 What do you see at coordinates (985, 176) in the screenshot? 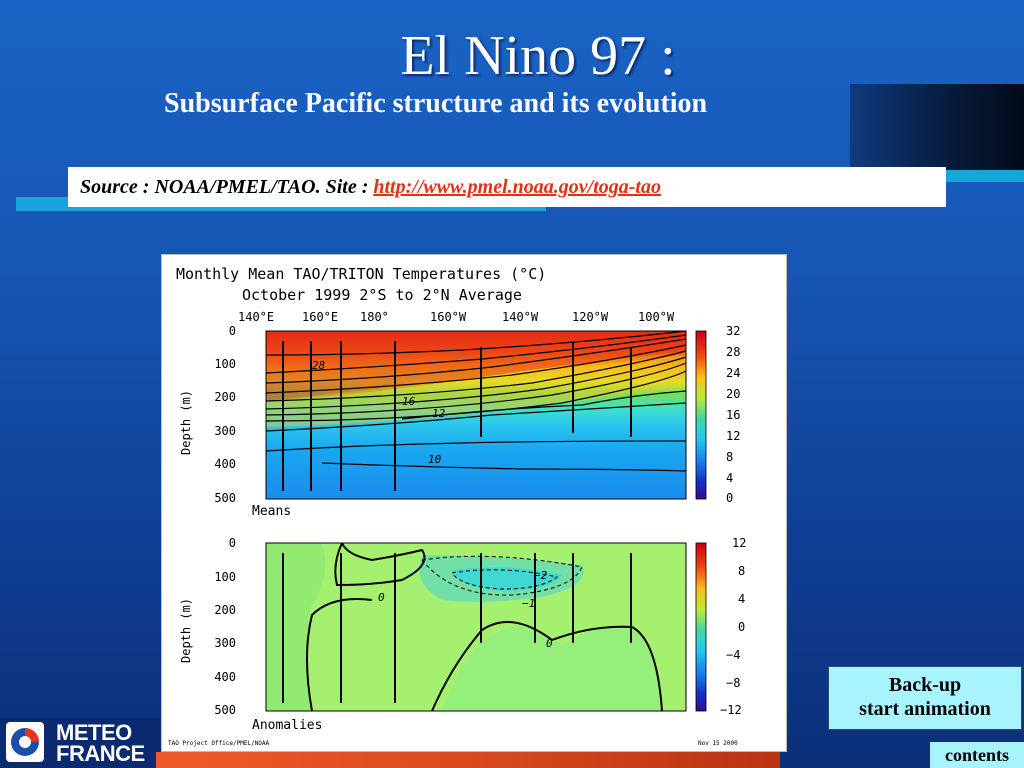
I see `accent-bar-right` at bounding box center [985, 176].